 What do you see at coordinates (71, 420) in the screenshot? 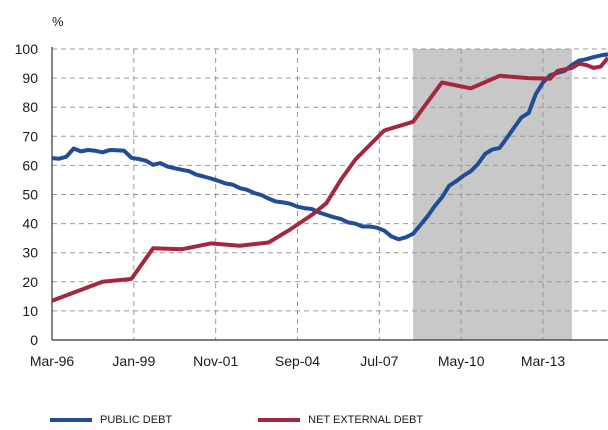
I see `legend-swatch-public-debt` at bounding box center [71, 420].